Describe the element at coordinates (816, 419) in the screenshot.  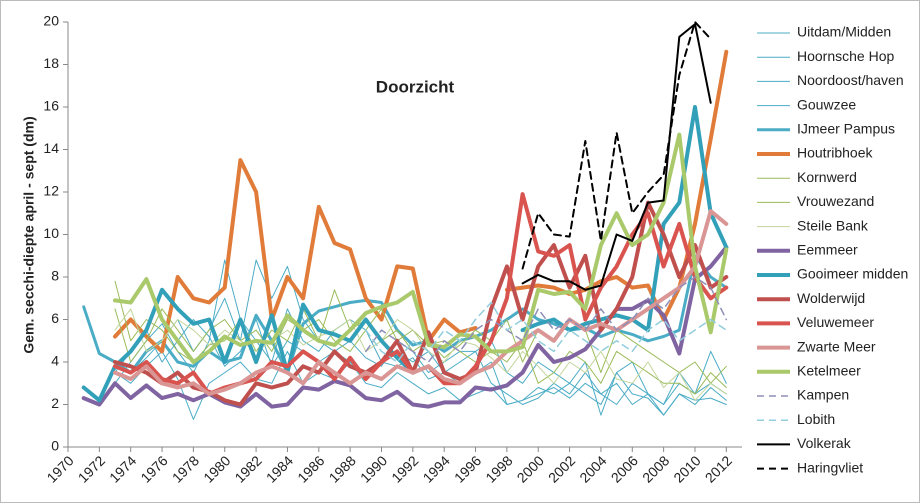
I see `legend-label: Lobith` at that location.